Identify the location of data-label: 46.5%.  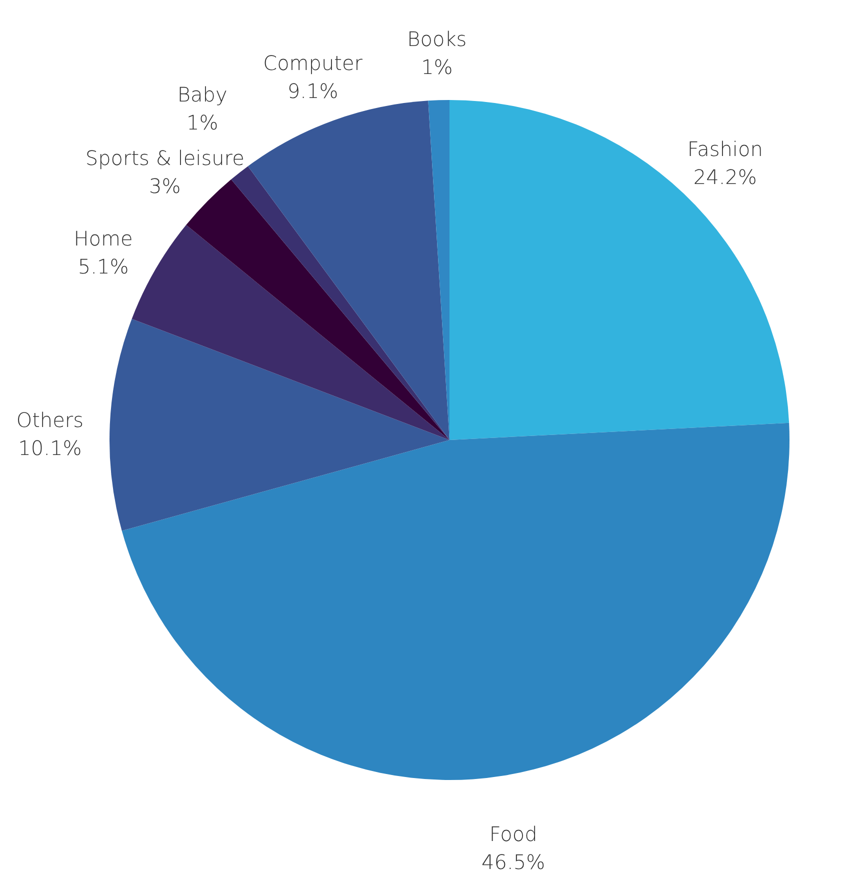
(514, 862).